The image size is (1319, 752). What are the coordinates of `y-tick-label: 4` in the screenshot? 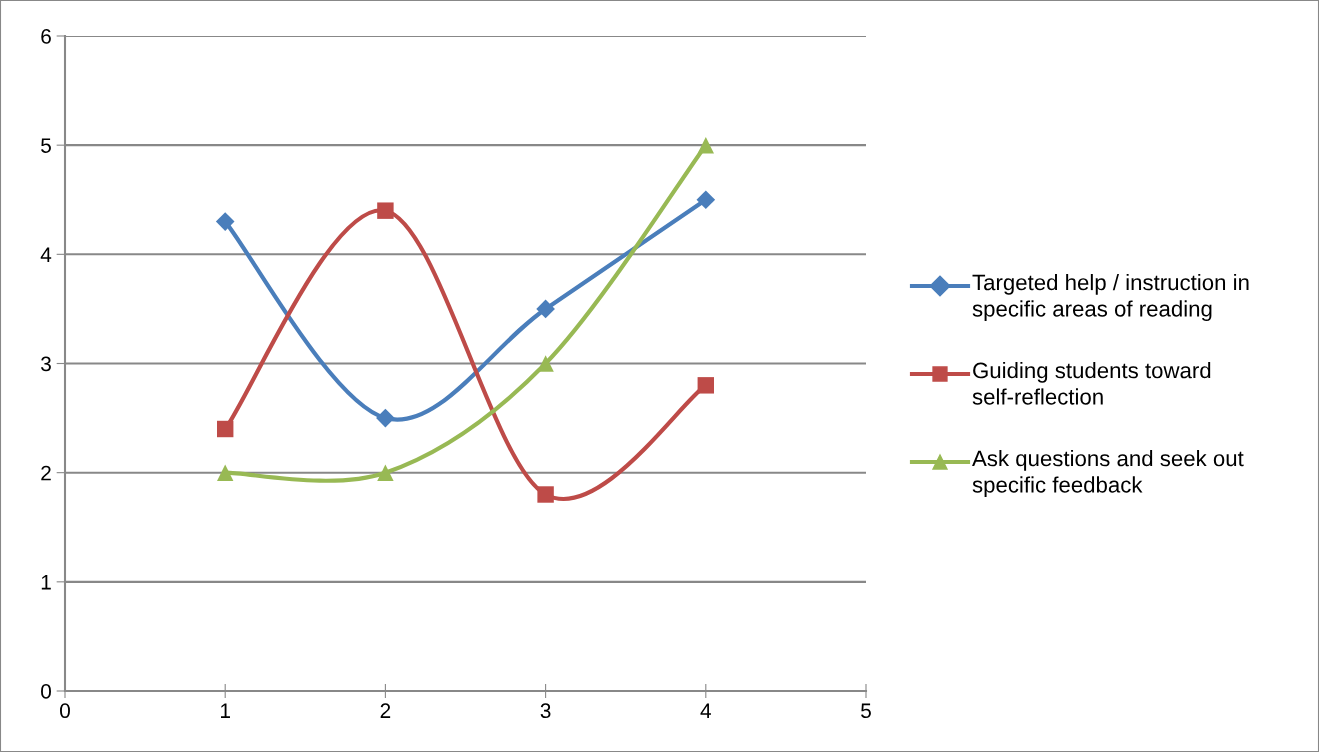 It's located at (46, 254).